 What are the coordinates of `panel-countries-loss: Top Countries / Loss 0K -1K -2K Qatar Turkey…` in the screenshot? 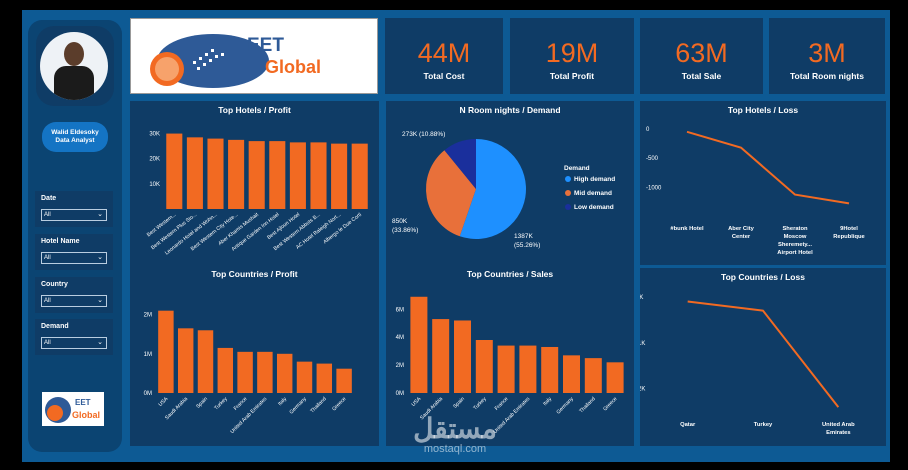 It's located at (763, 357).